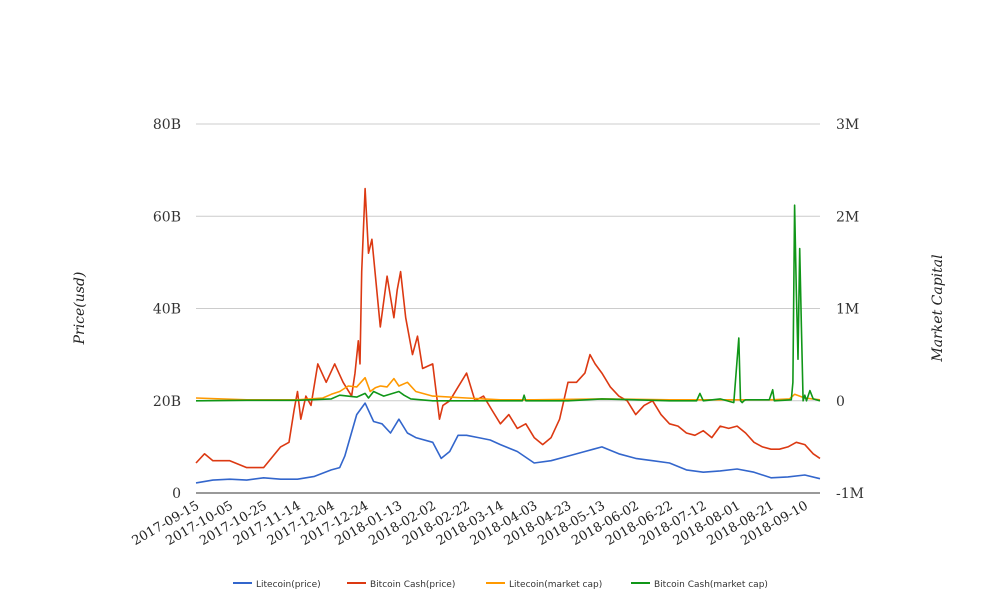  Describe the element at coordinates (555, 585) in the screenshot. I see `legend-label: Litecoin(market cap)` at that location.